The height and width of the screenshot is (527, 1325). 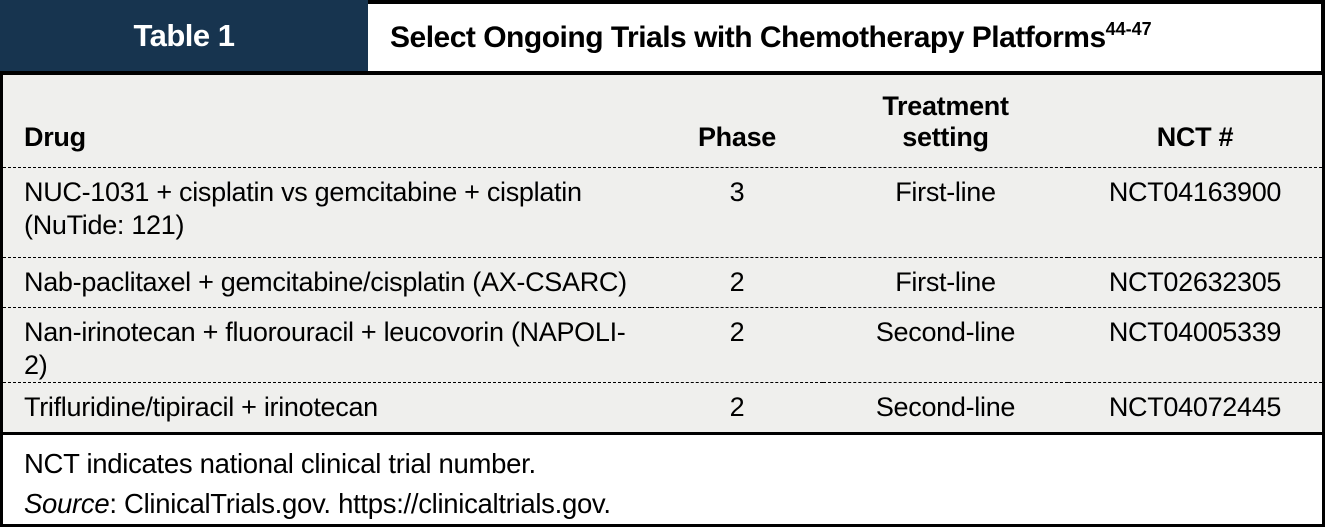 What do you see at coordinates (1195, 211) in the screenshot?
I see `cell-nct-number: NCT04163900` at bounding box center [1195, 211].